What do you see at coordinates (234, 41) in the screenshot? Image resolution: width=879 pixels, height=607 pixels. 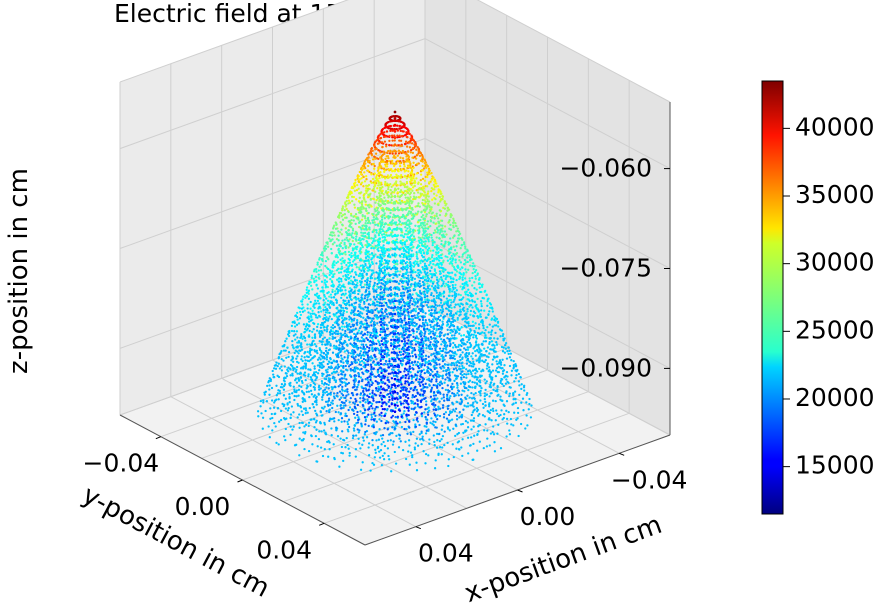 I see `gridline-z-right` at bounding box center [234, 41].